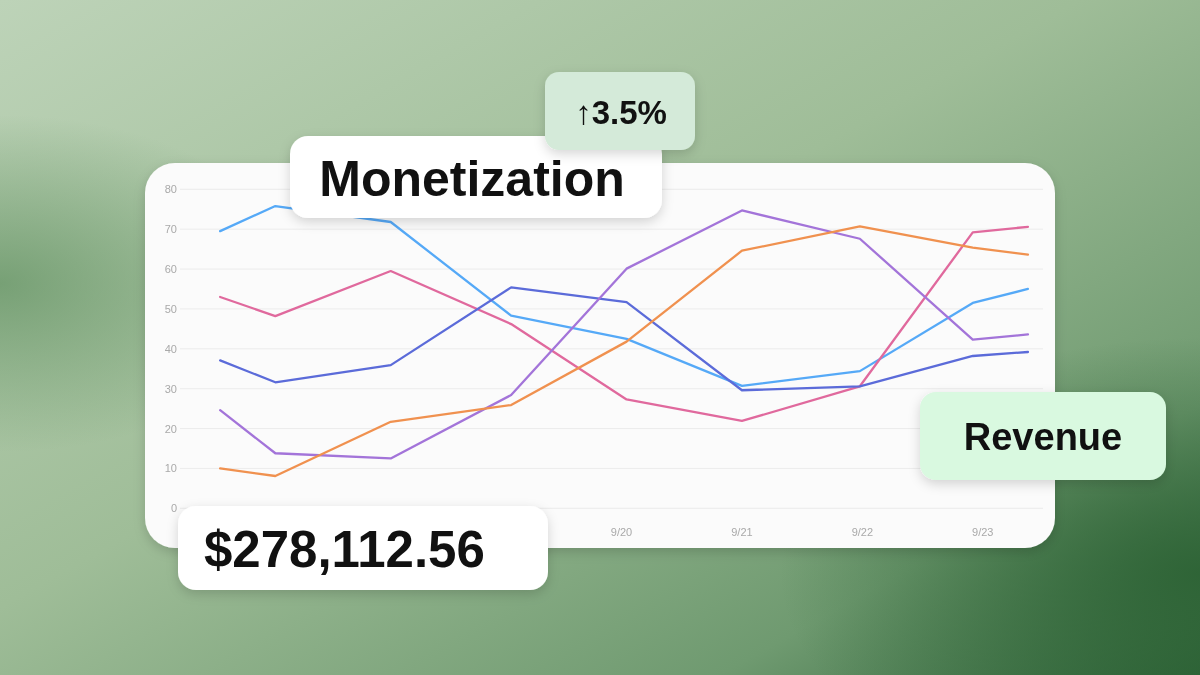 Image resolution: width=1200 pixels, height=675 pixels. Describe the element at coordinates (742, 532) in the screenshot. I see `x-tick-label: 9/21` at that location.